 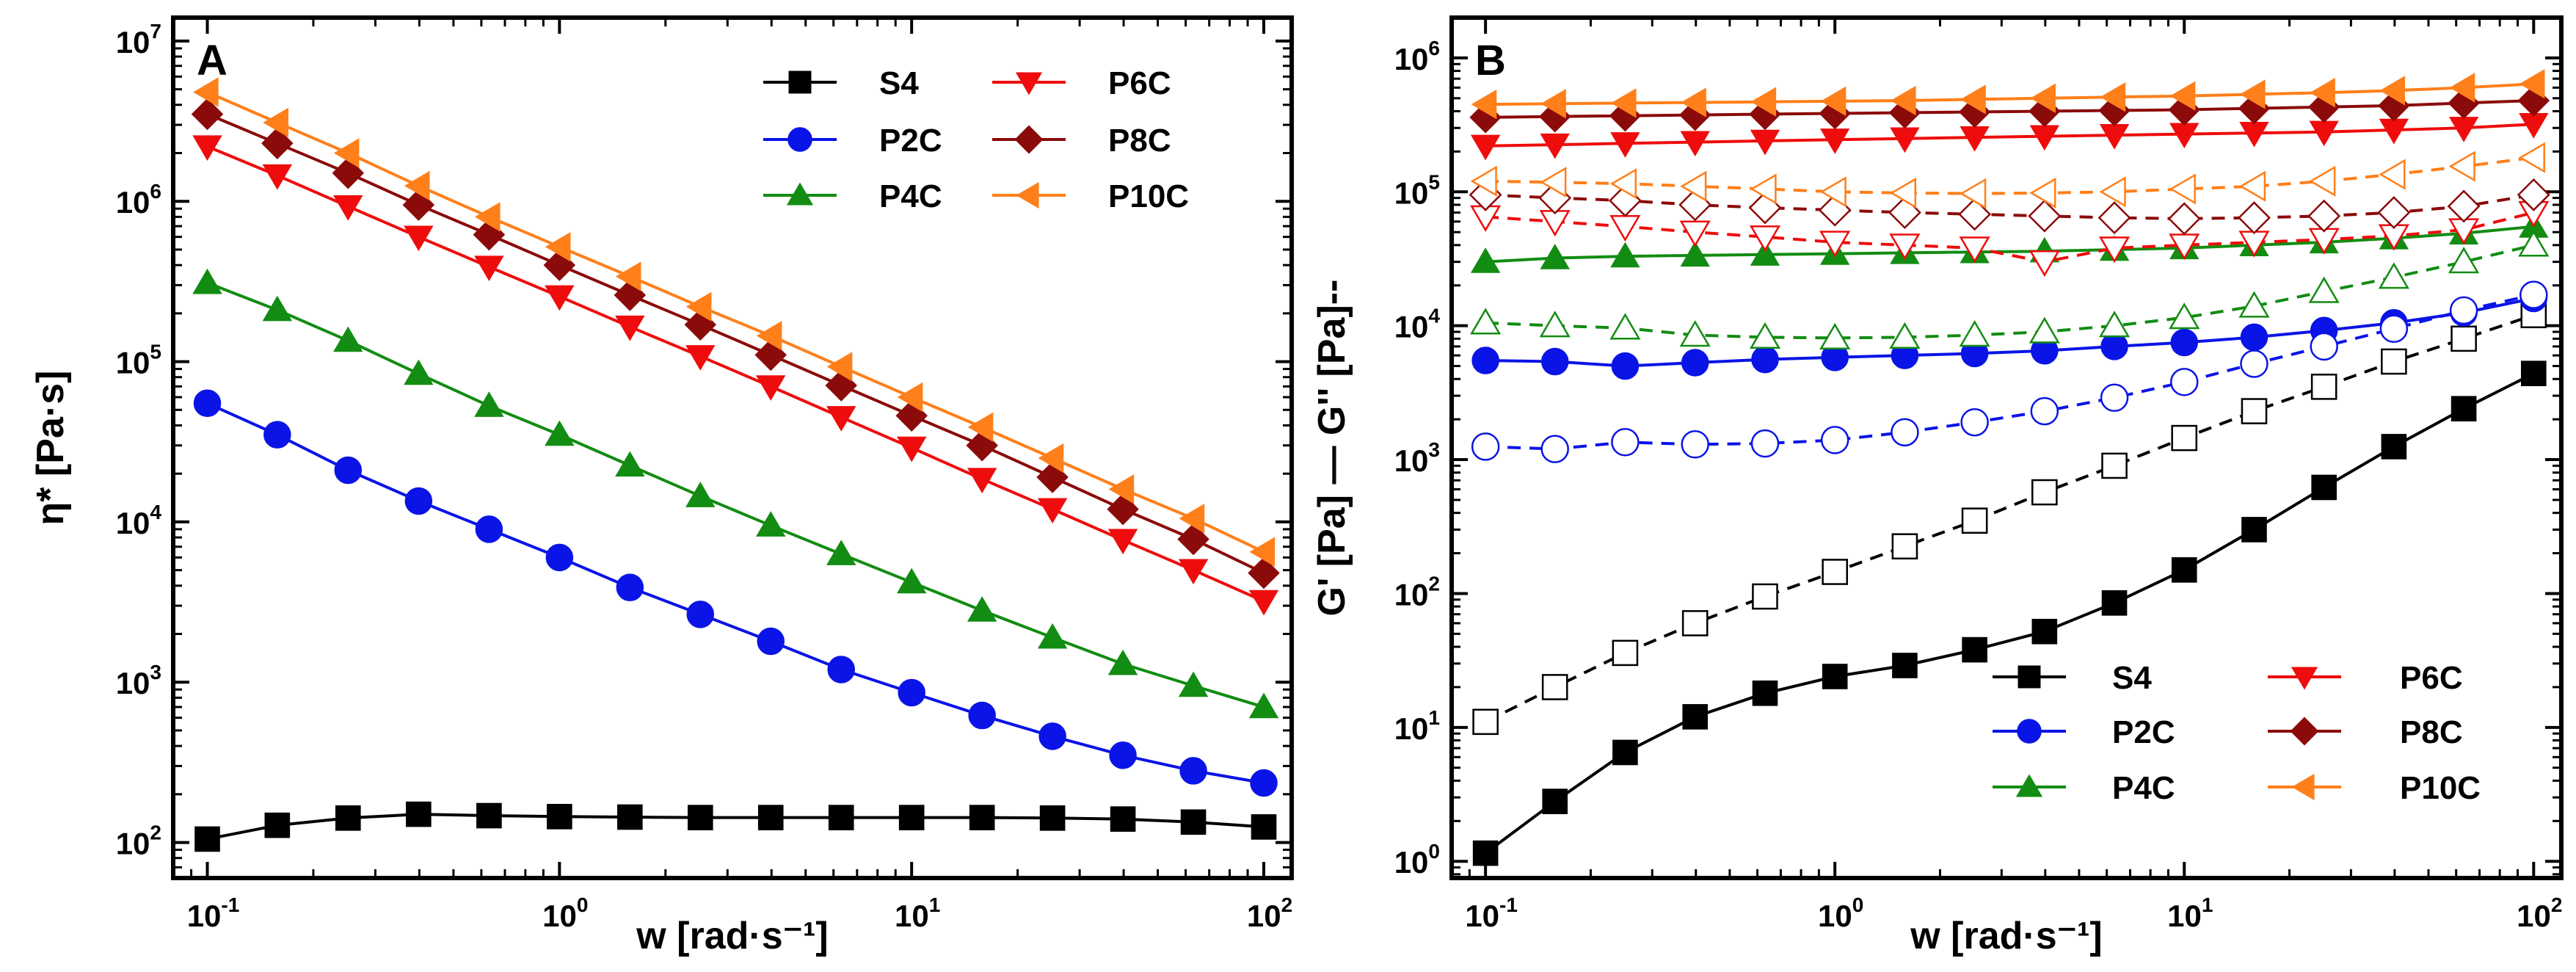 I want to click on x-tick-label: 10⁰, so click(x=565, y=913).